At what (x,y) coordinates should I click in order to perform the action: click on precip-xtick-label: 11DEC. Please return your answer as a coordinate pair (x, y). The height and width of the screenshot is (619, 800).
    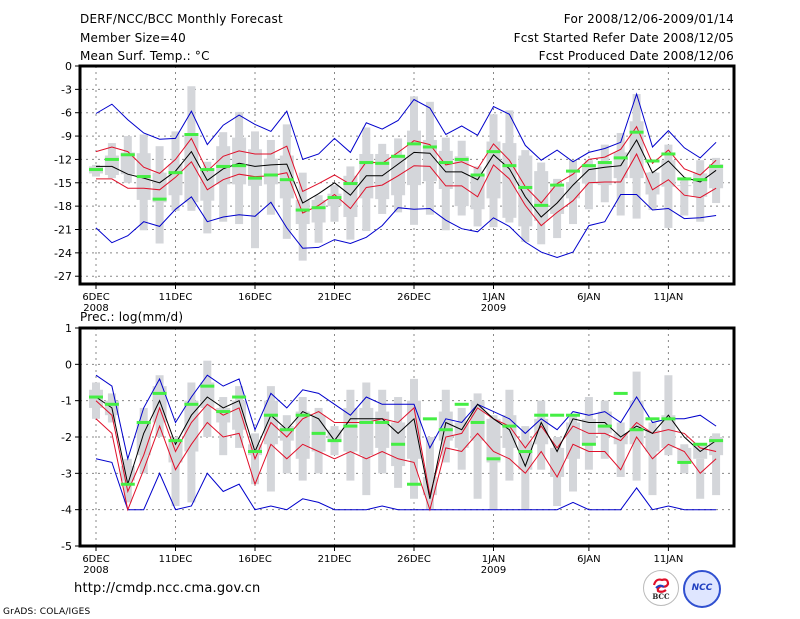
    Looking at the image, I should click on (176, 559).